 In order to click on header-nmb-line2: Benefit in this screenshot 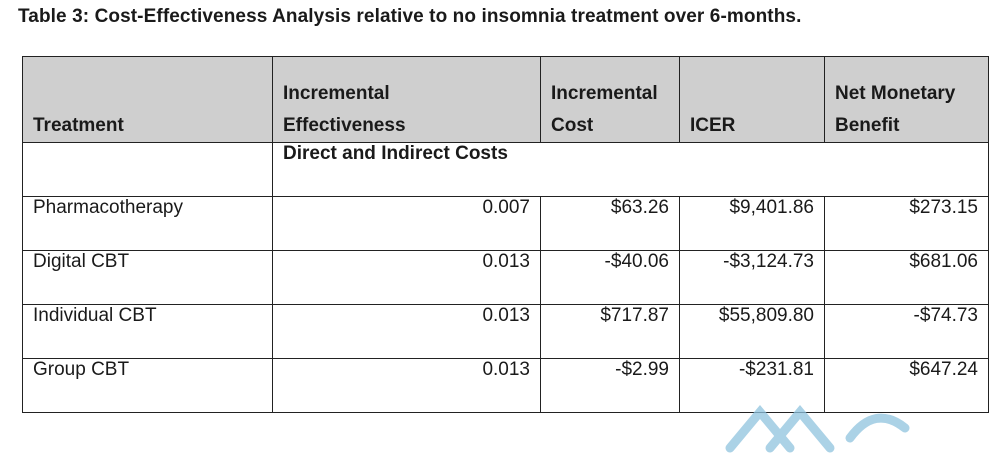, I will do `click(867, 125)`.